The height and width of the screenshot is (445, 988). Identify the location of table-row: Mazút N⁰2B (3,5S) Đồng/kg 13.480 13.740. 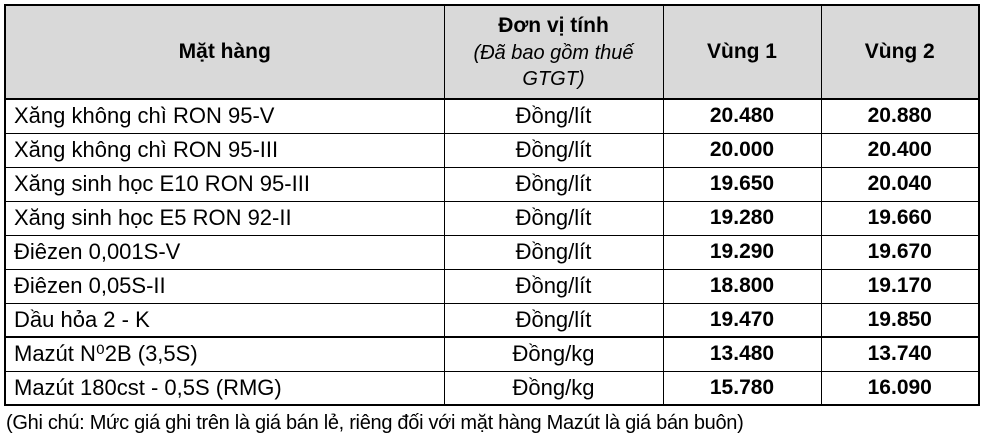
(492, 354).